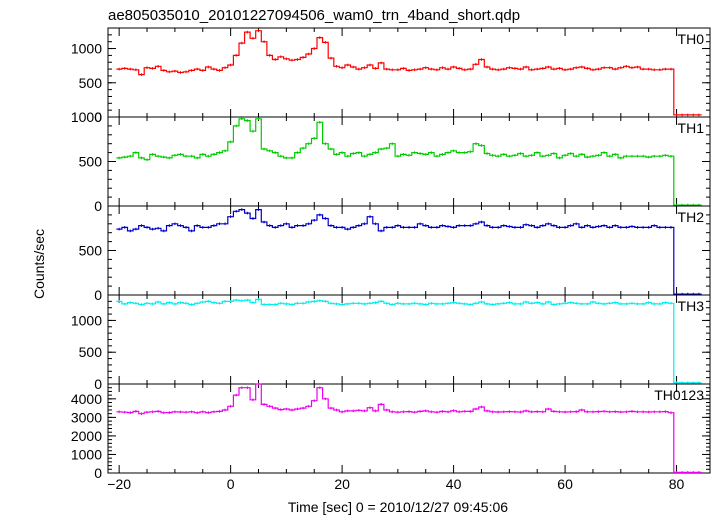 The image size is (717, 516). What do you see at coordinates (342, 484) in the screenshot?
I see `x-tick-label: 20` at bounding box center [342, 484].